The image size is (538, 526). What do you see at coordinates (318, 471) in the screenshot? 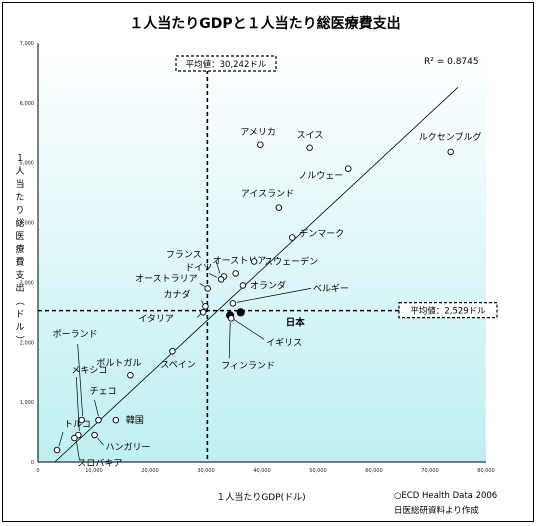
I see `x-tick-label: 50,000` at bounding box center [318, 471].